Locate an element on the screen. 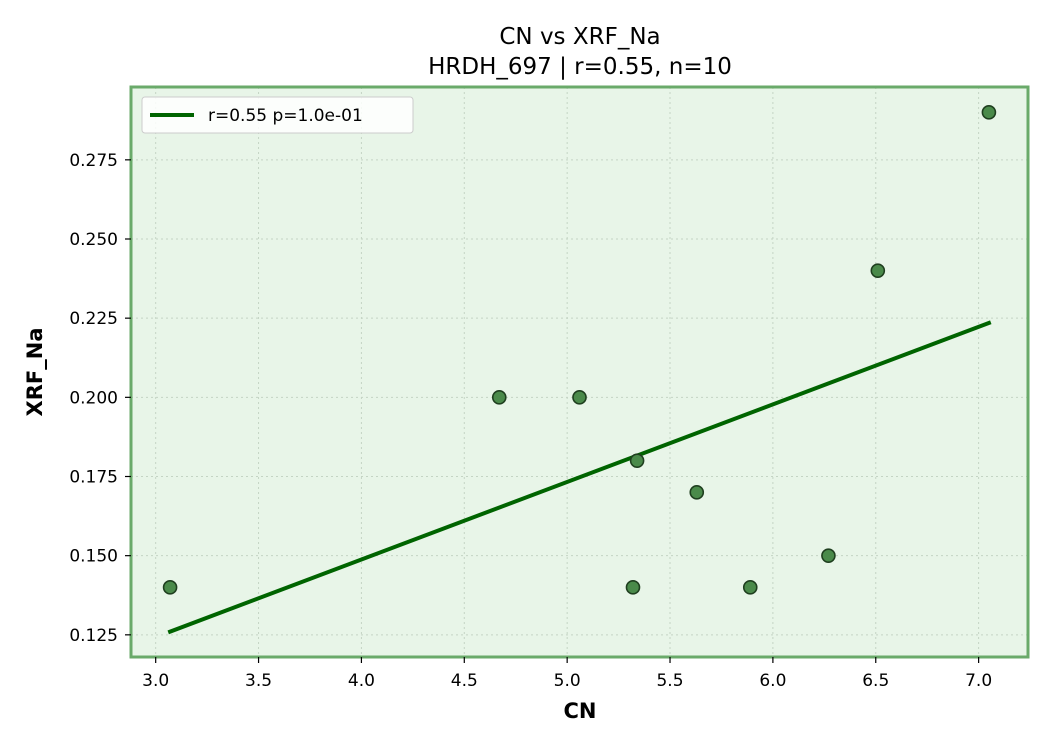 The width and height of the screenshot is (1050, 755). y-tick-label: 0.250 is located at coordinates (93, 240).